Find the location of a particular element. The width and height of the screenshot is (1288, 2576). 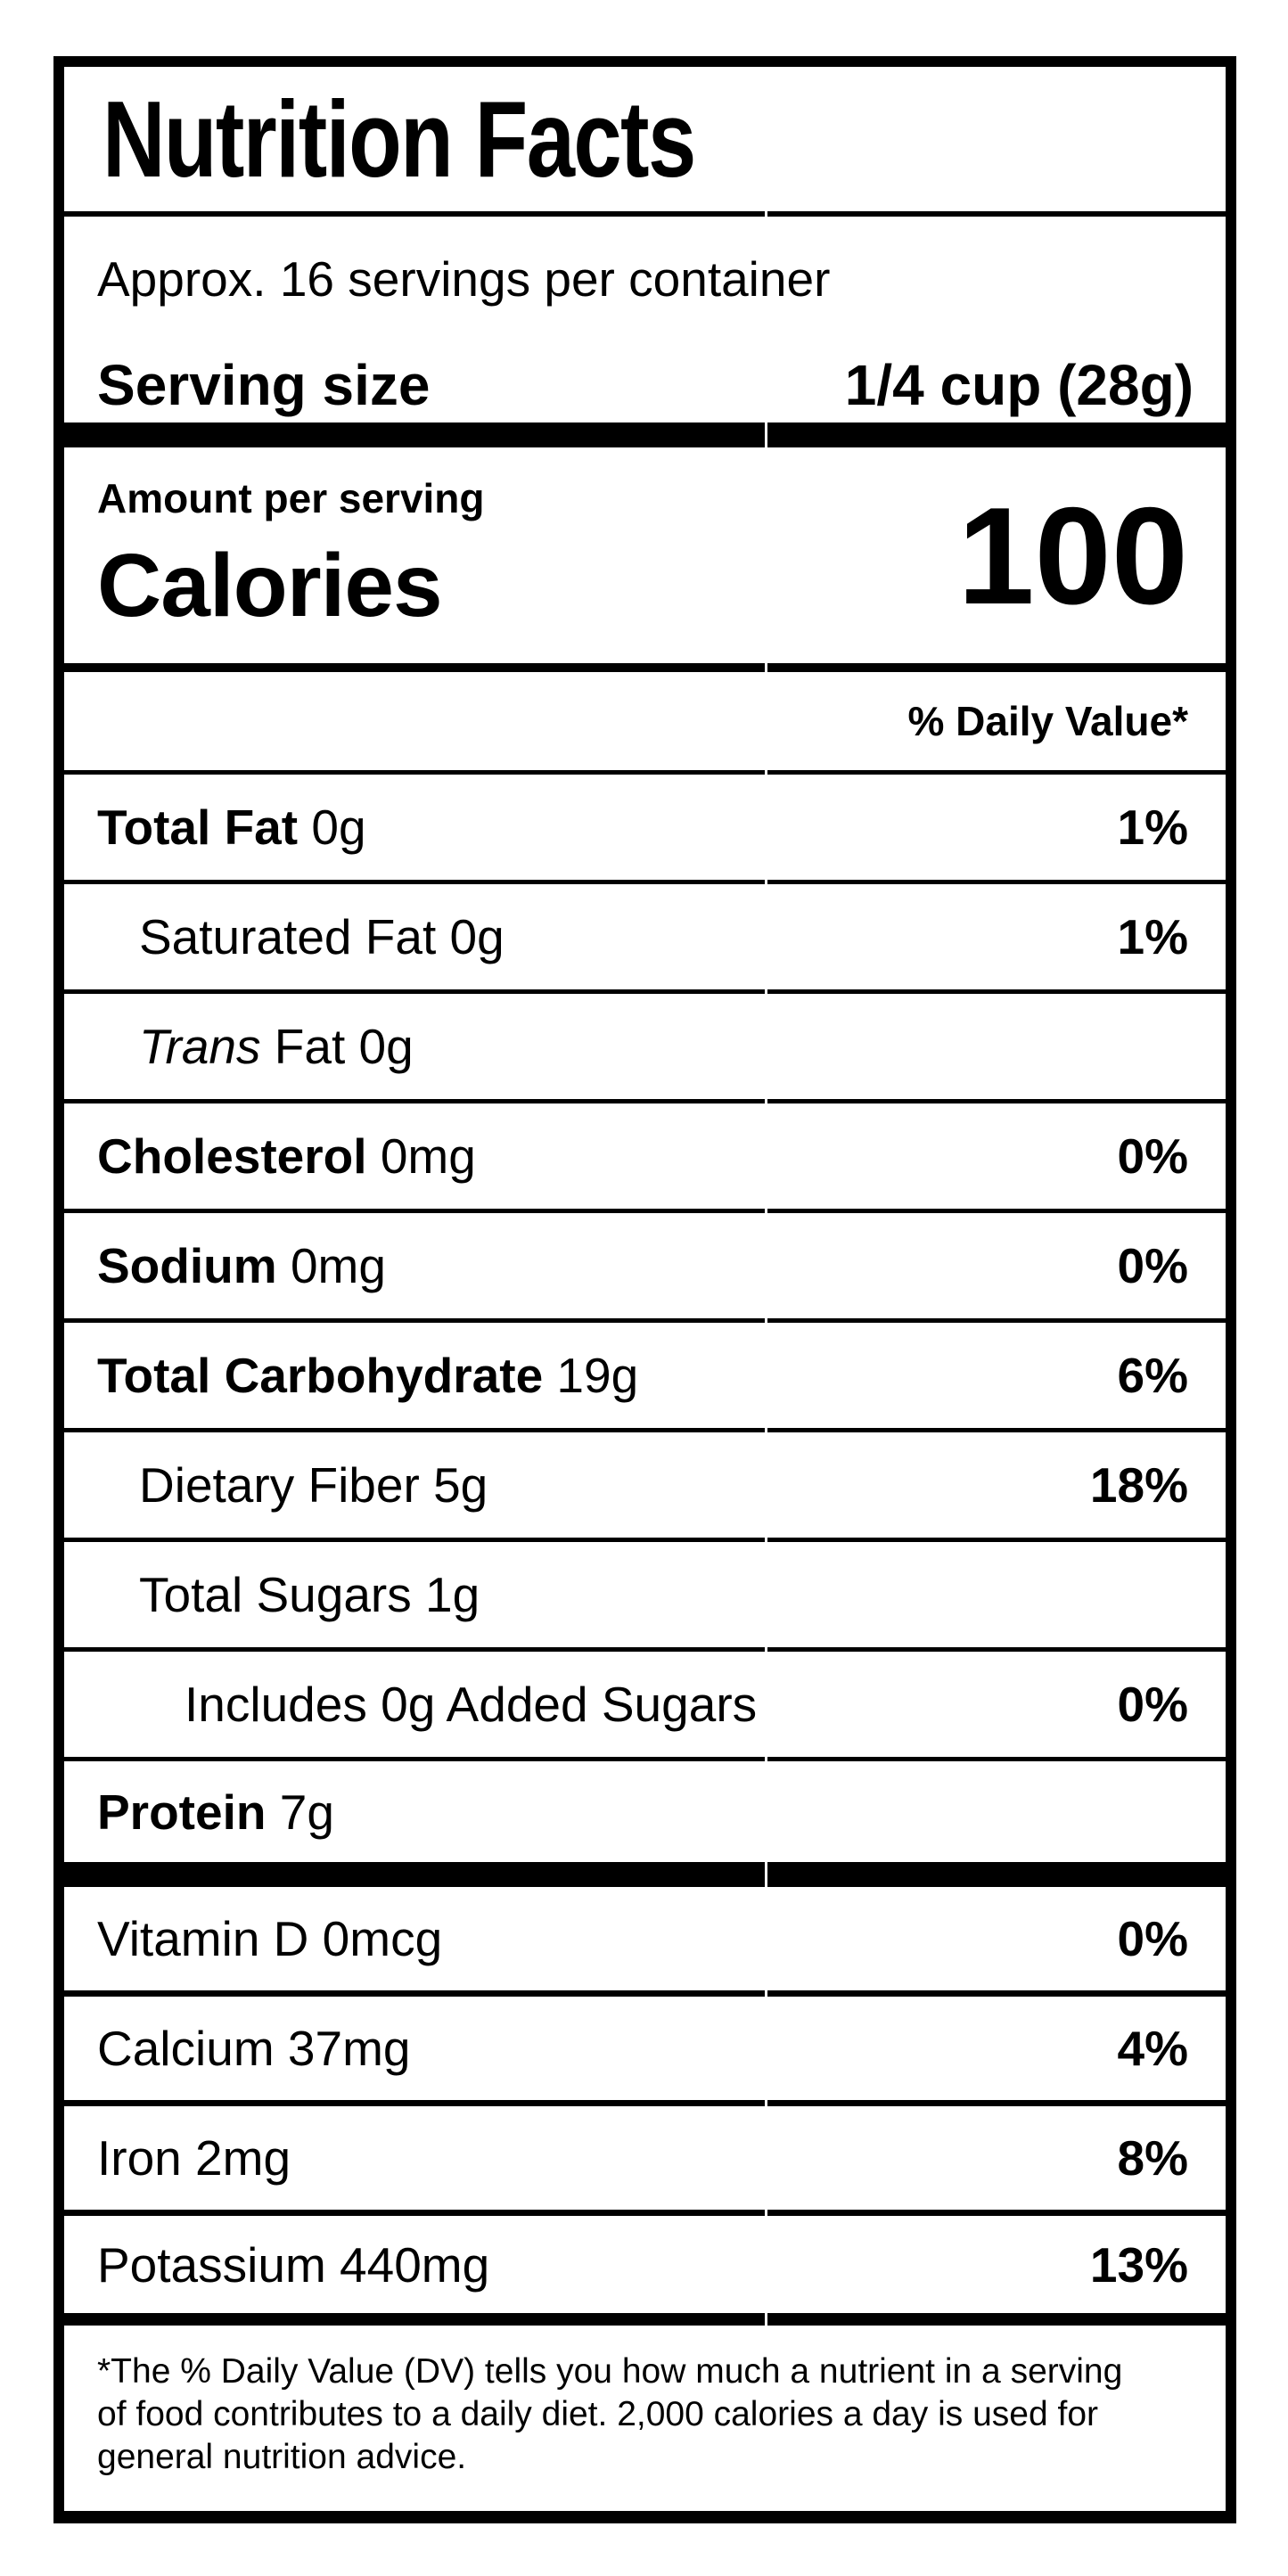

nutrient-name: Total Fat 0g is located at coordinates (232, 827).